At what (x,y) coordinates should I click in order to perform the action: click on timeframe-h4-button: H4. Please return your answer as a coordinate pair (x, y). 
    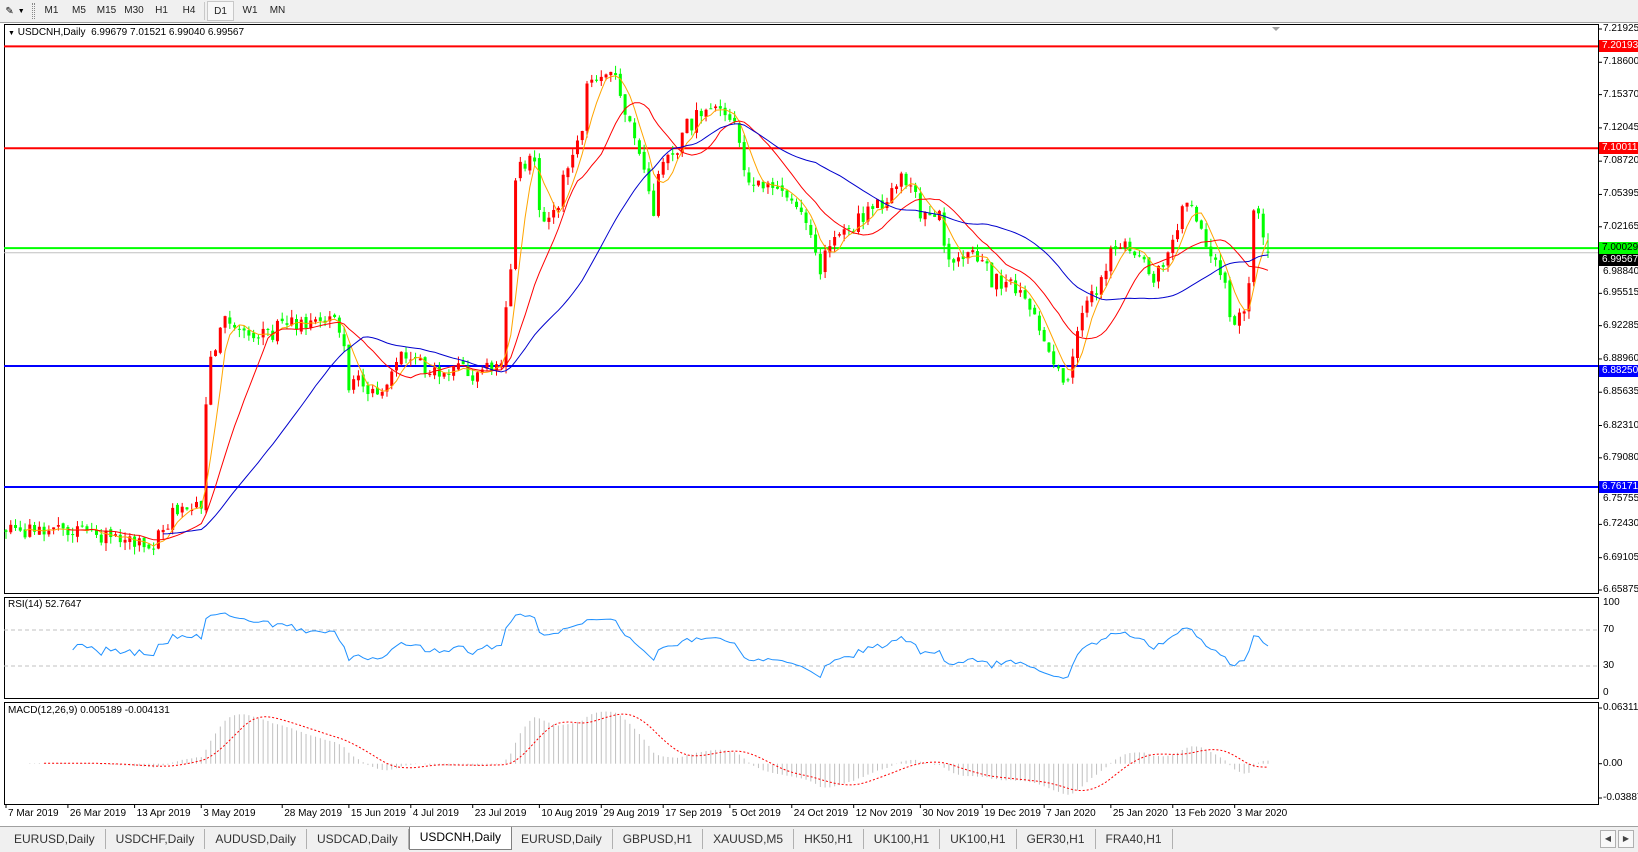
    Looking at the image, I should click on (189, 10).